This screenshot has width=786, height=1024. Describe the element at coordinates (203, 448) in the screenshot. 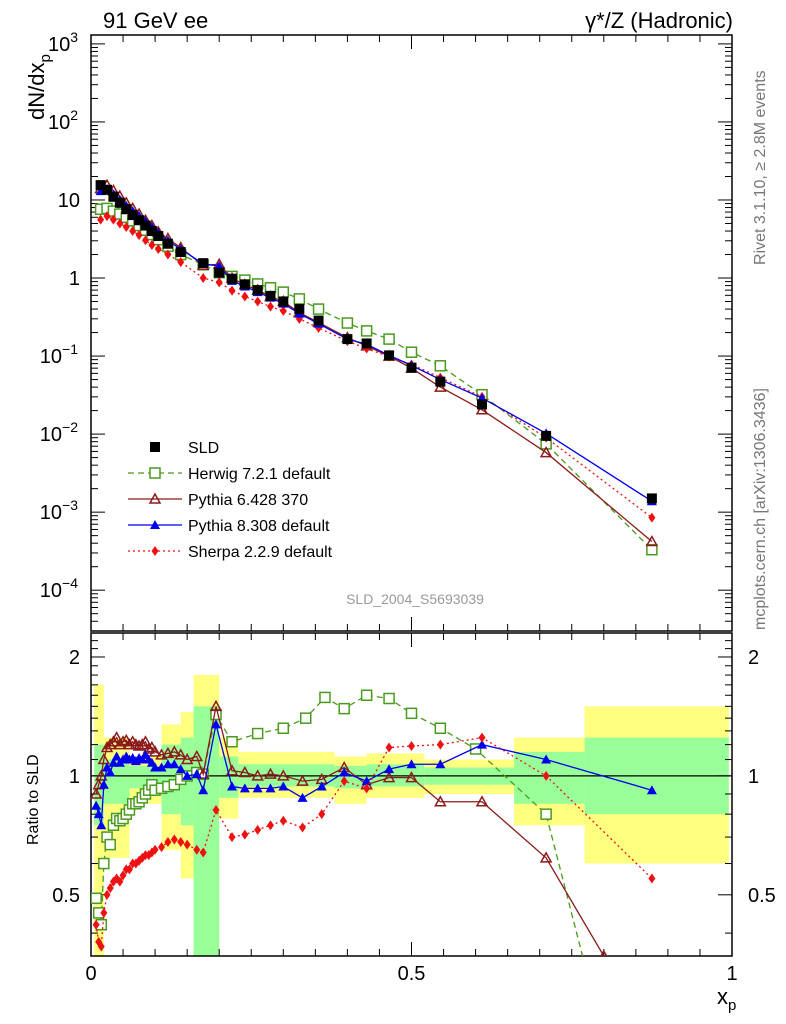

I see `legend-label-sld: SLD` at that location.